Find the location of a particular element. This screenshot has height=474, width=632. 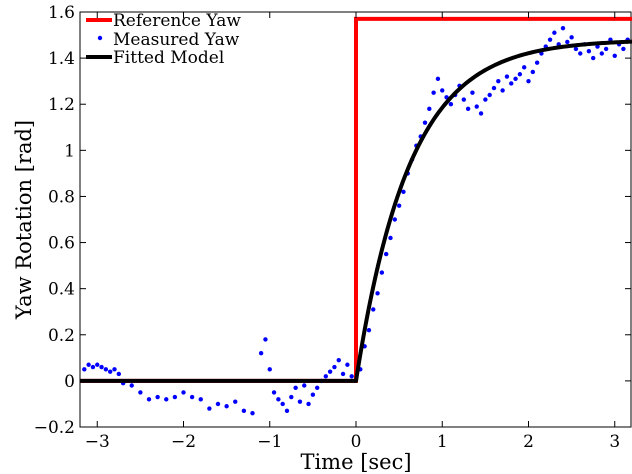

x-tick-label: 1 is located at coordinates (442, 442).